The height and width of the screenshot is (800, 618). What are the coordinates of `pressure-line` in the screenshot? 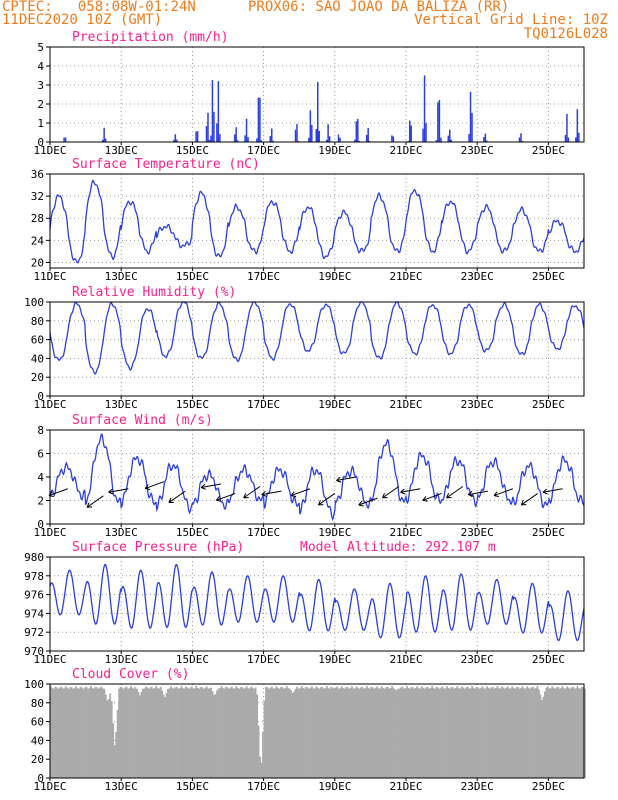 It's located at (317, 603).